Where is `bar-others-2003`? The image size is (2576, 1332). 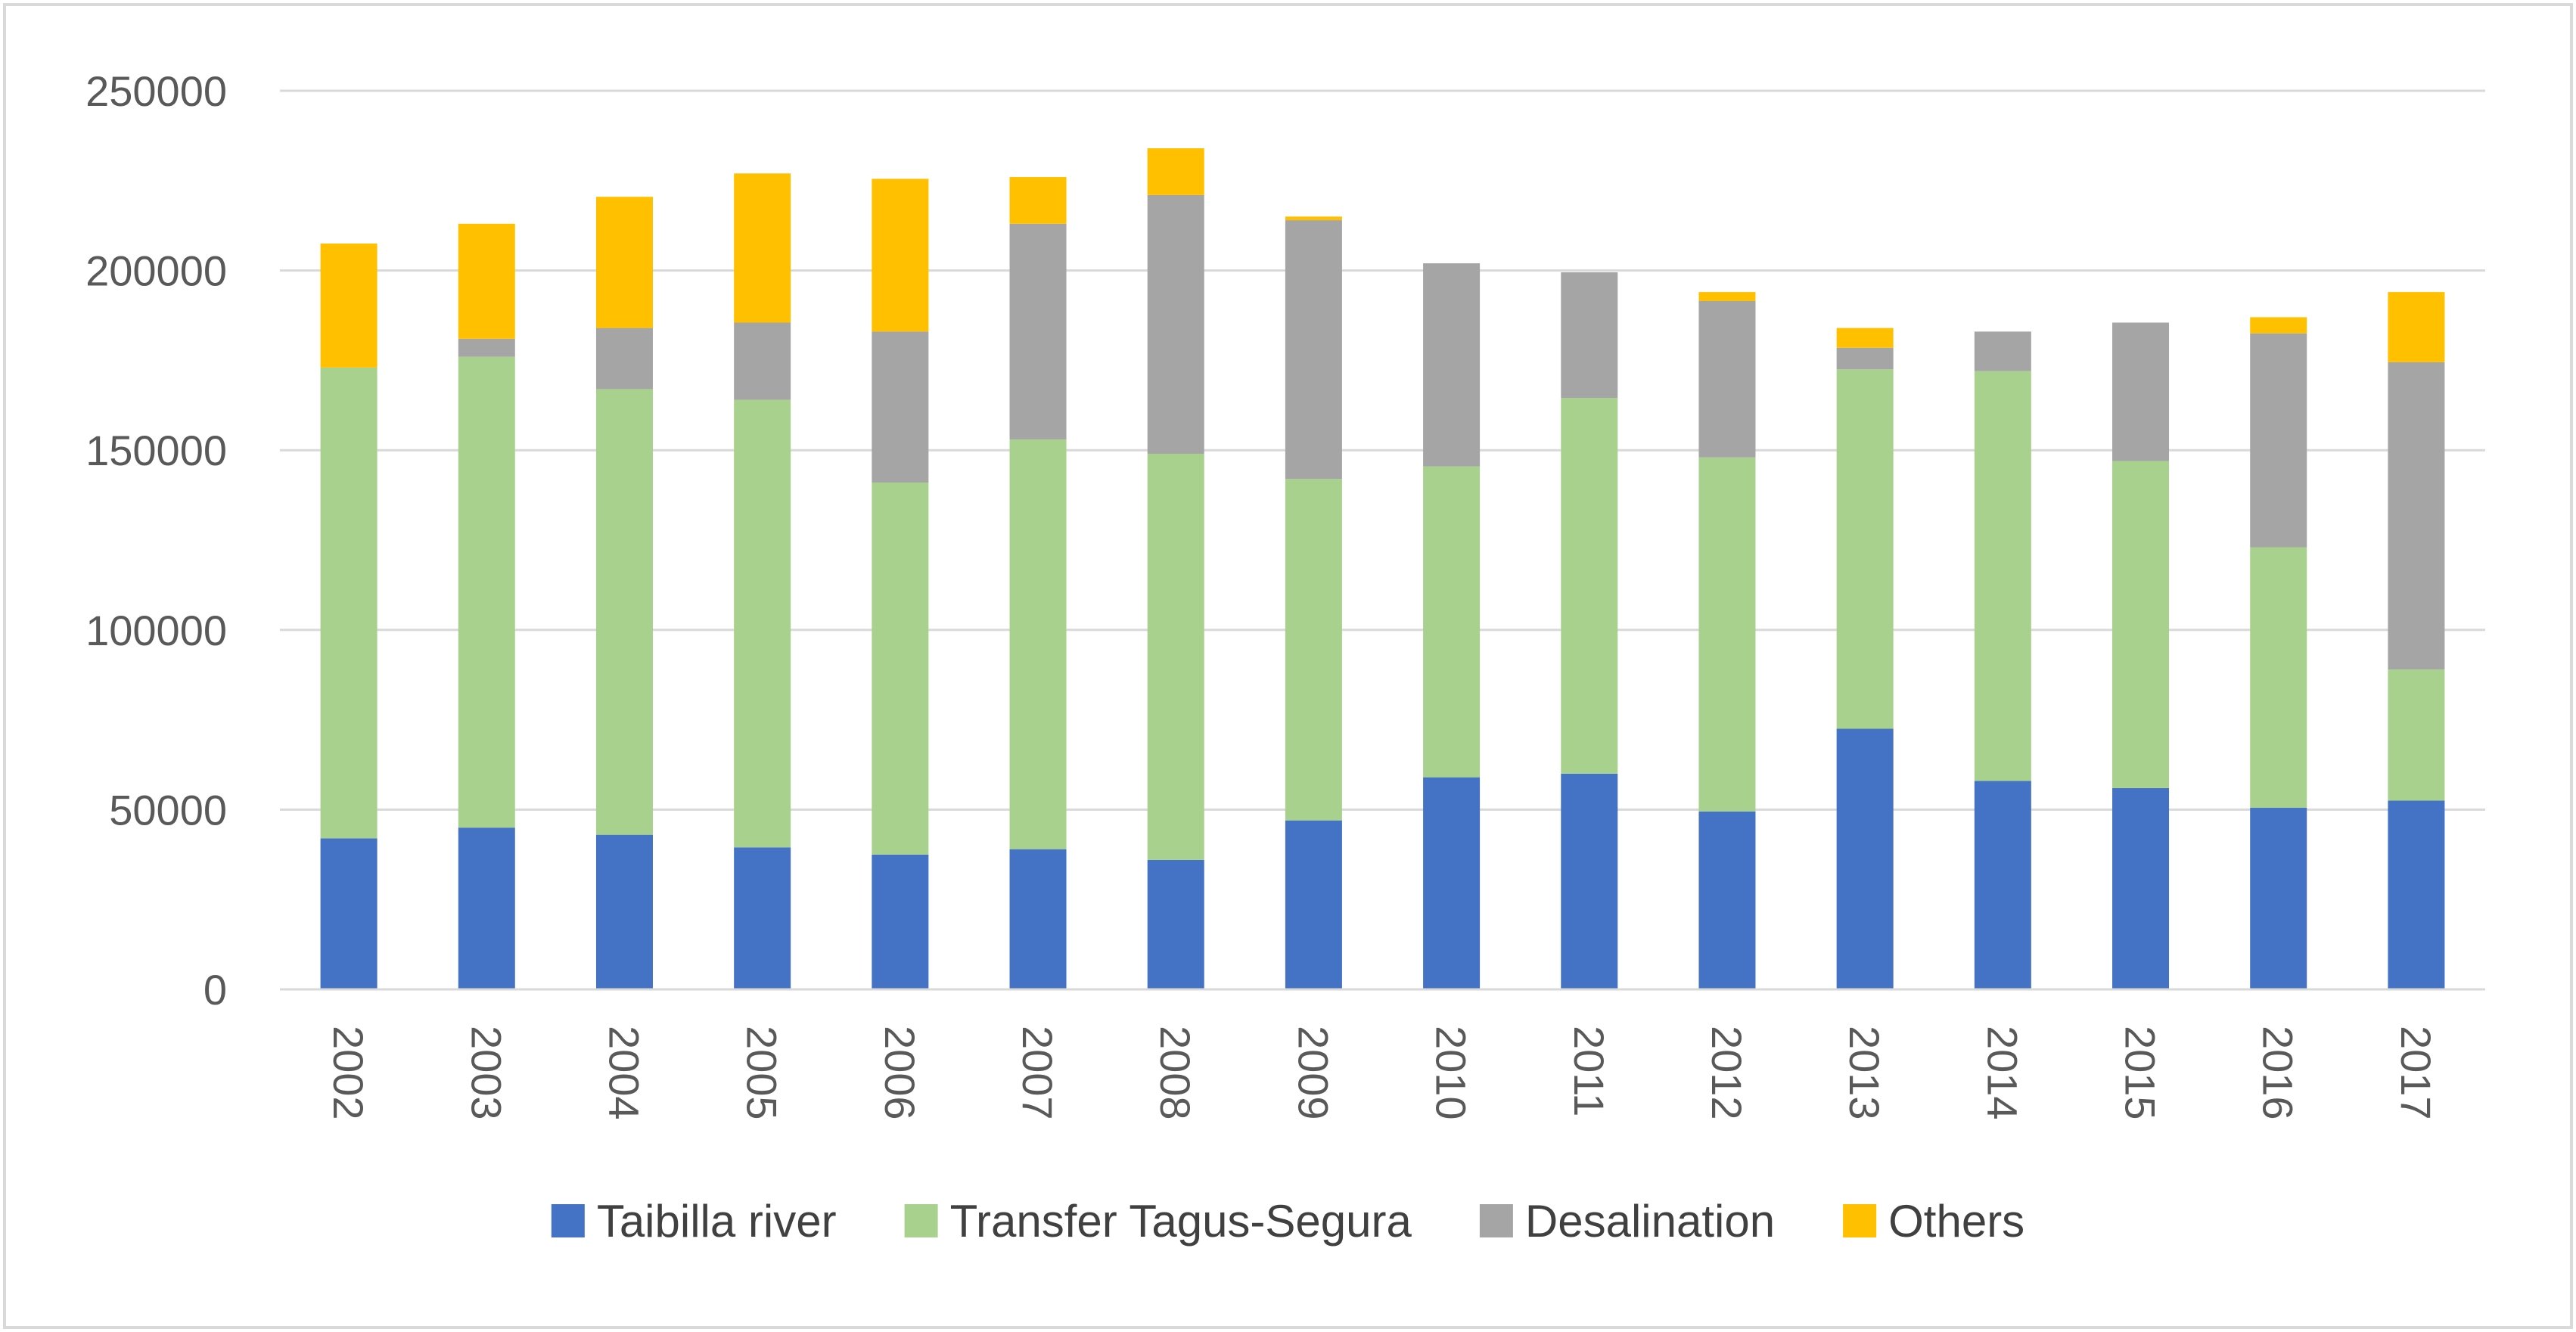
bar-others-2003 is located at coordinates (486, 281).